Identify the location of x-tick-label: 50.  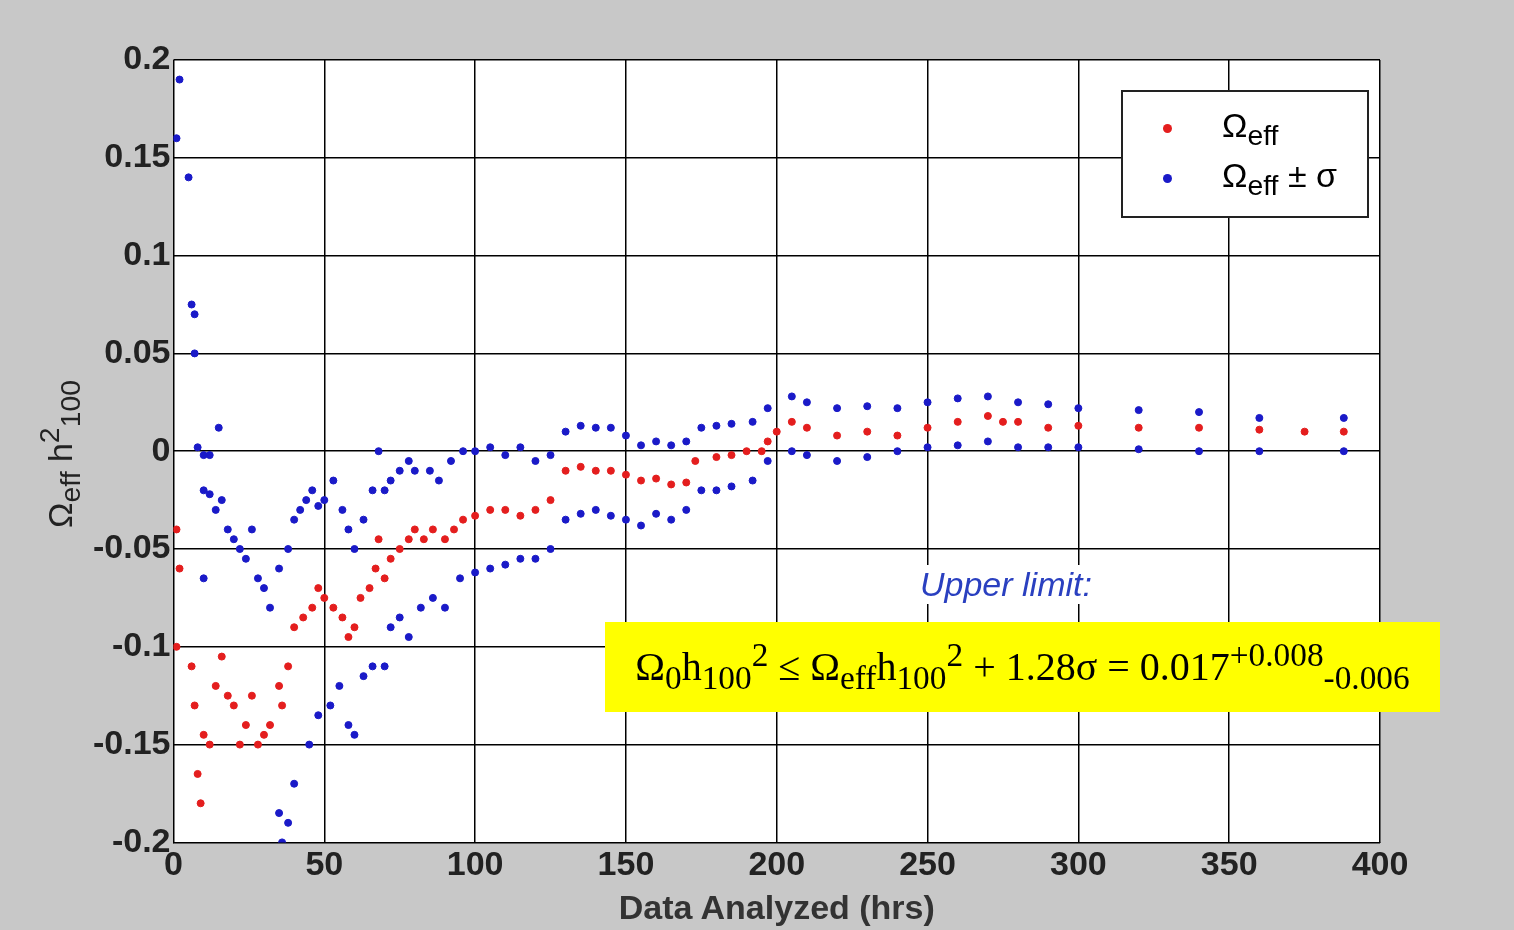
(324, 863).